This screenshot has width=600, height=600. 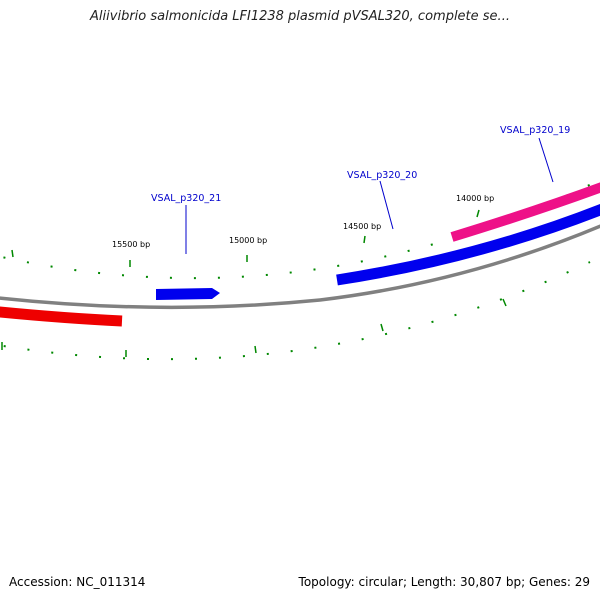 What do you see at coordinates (362, 226) in the screenshot?
I see `bp-label-14500: 14500 bp` at bounding box center [362, 226].